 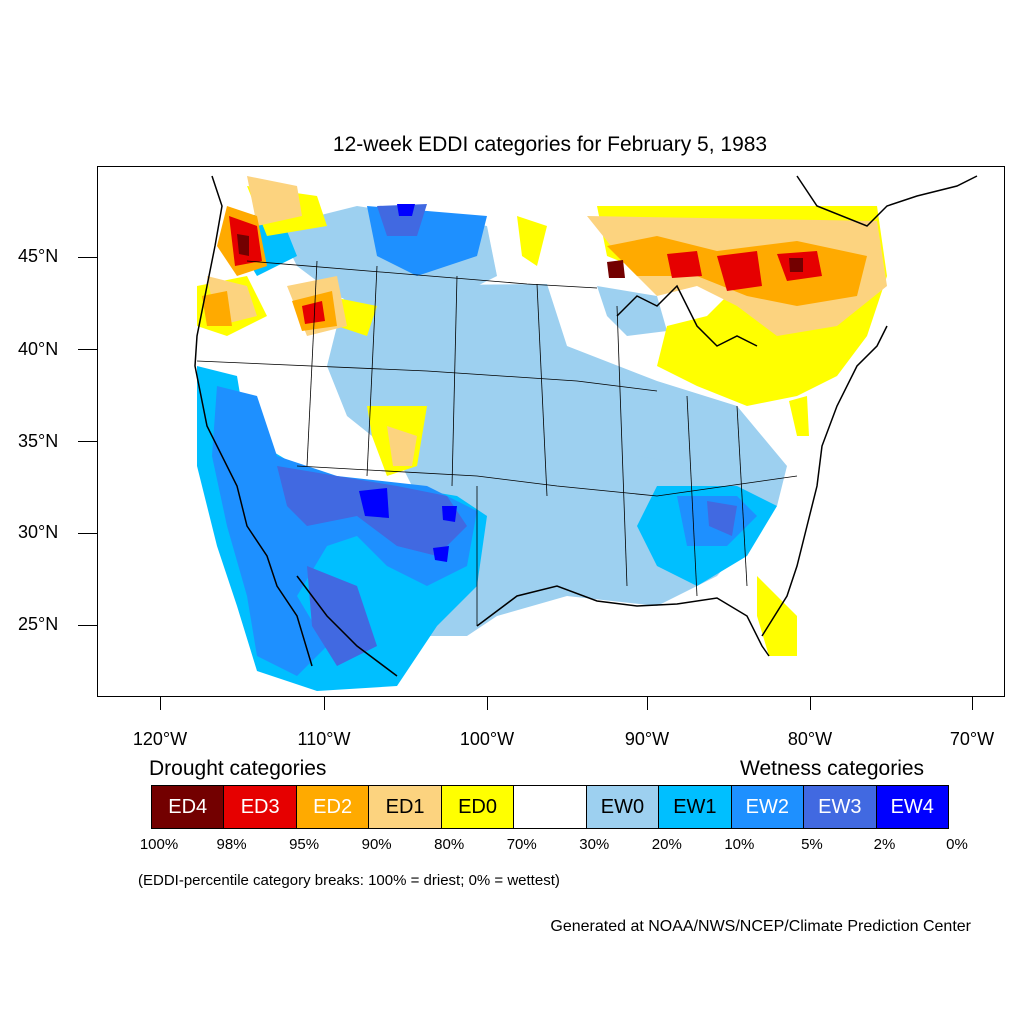 I want to click on lat-label-40: 40°N, so click(x=38, y=349).